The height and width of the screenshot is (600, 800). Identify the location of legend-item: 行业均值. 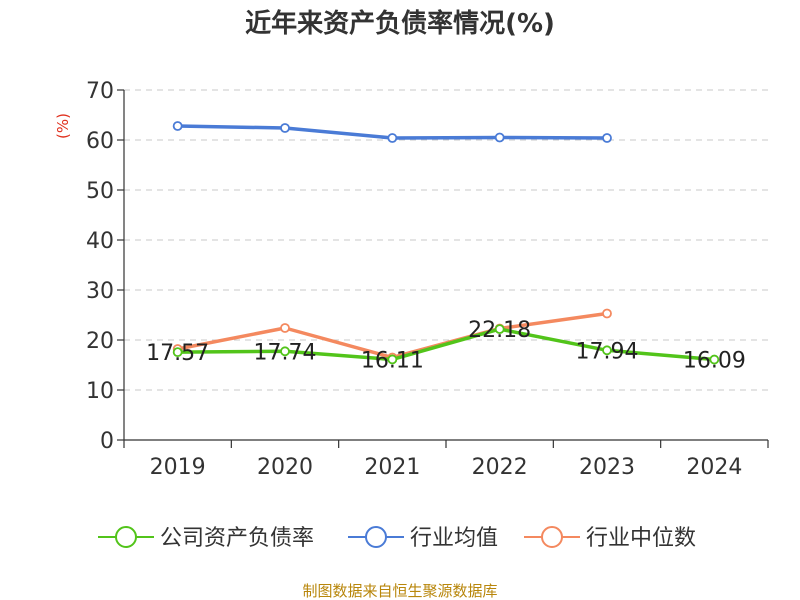
(423, 538).